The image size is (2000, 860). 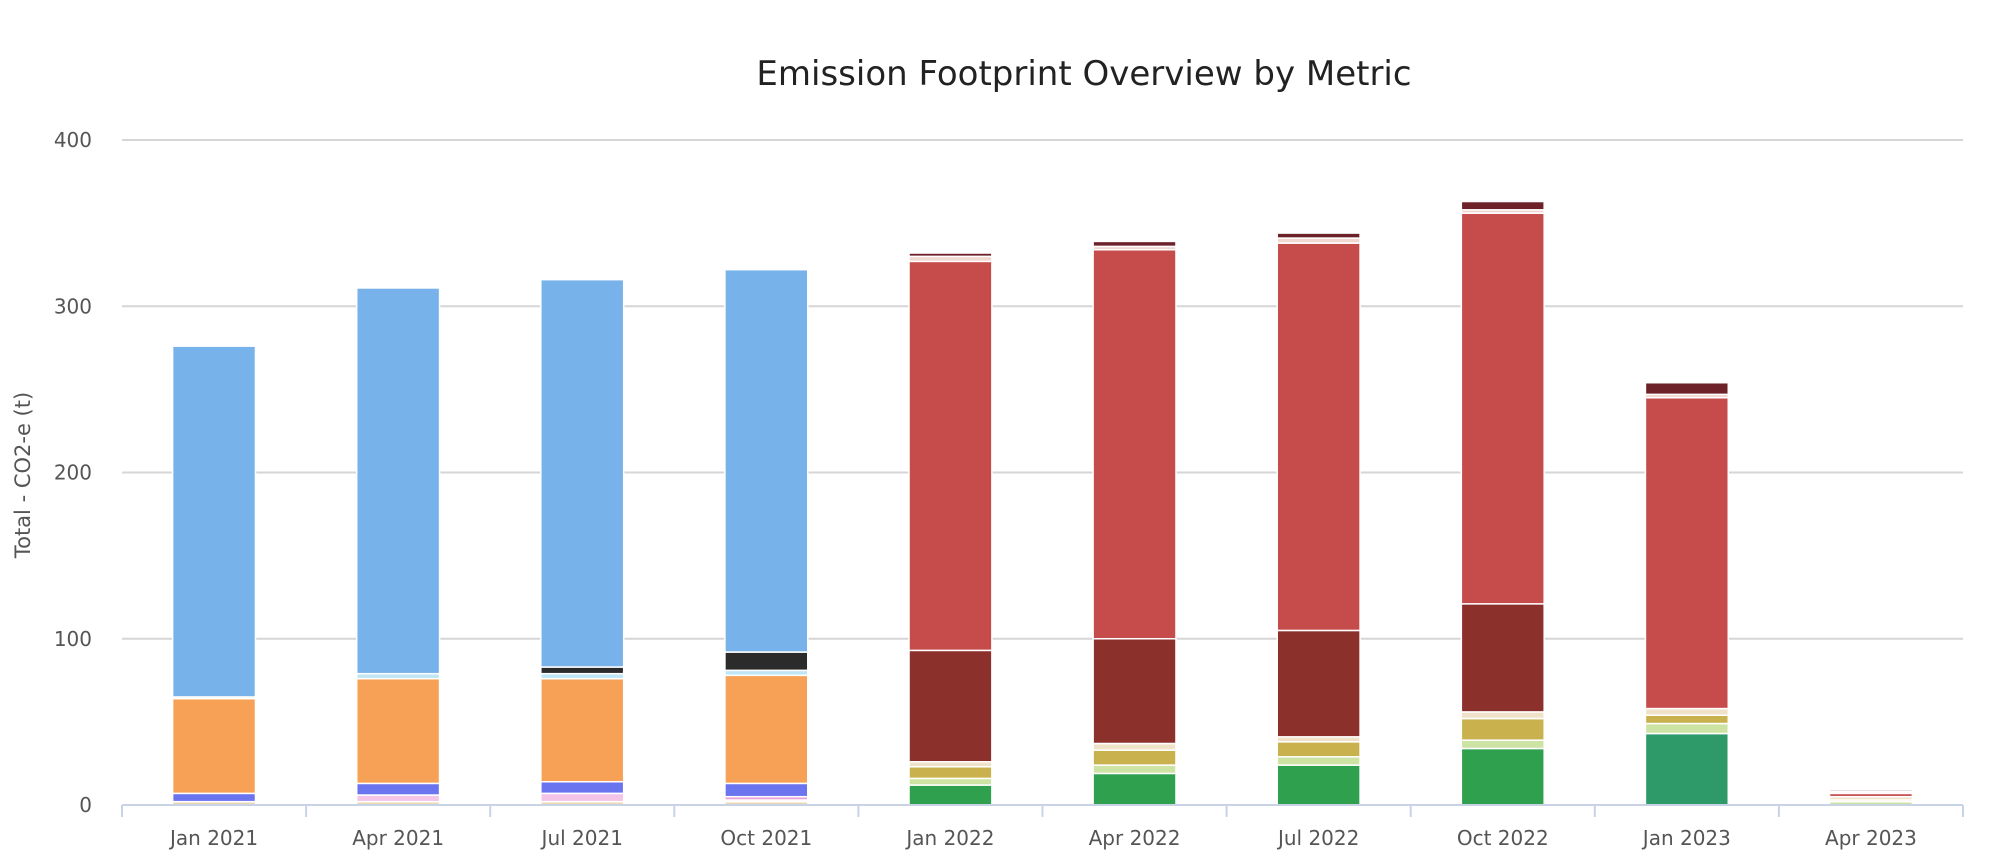 What do you see at coordinates (73, 140) in the screenshot?
I see `y-tick-label: 400` at bounding box center [73, 140].